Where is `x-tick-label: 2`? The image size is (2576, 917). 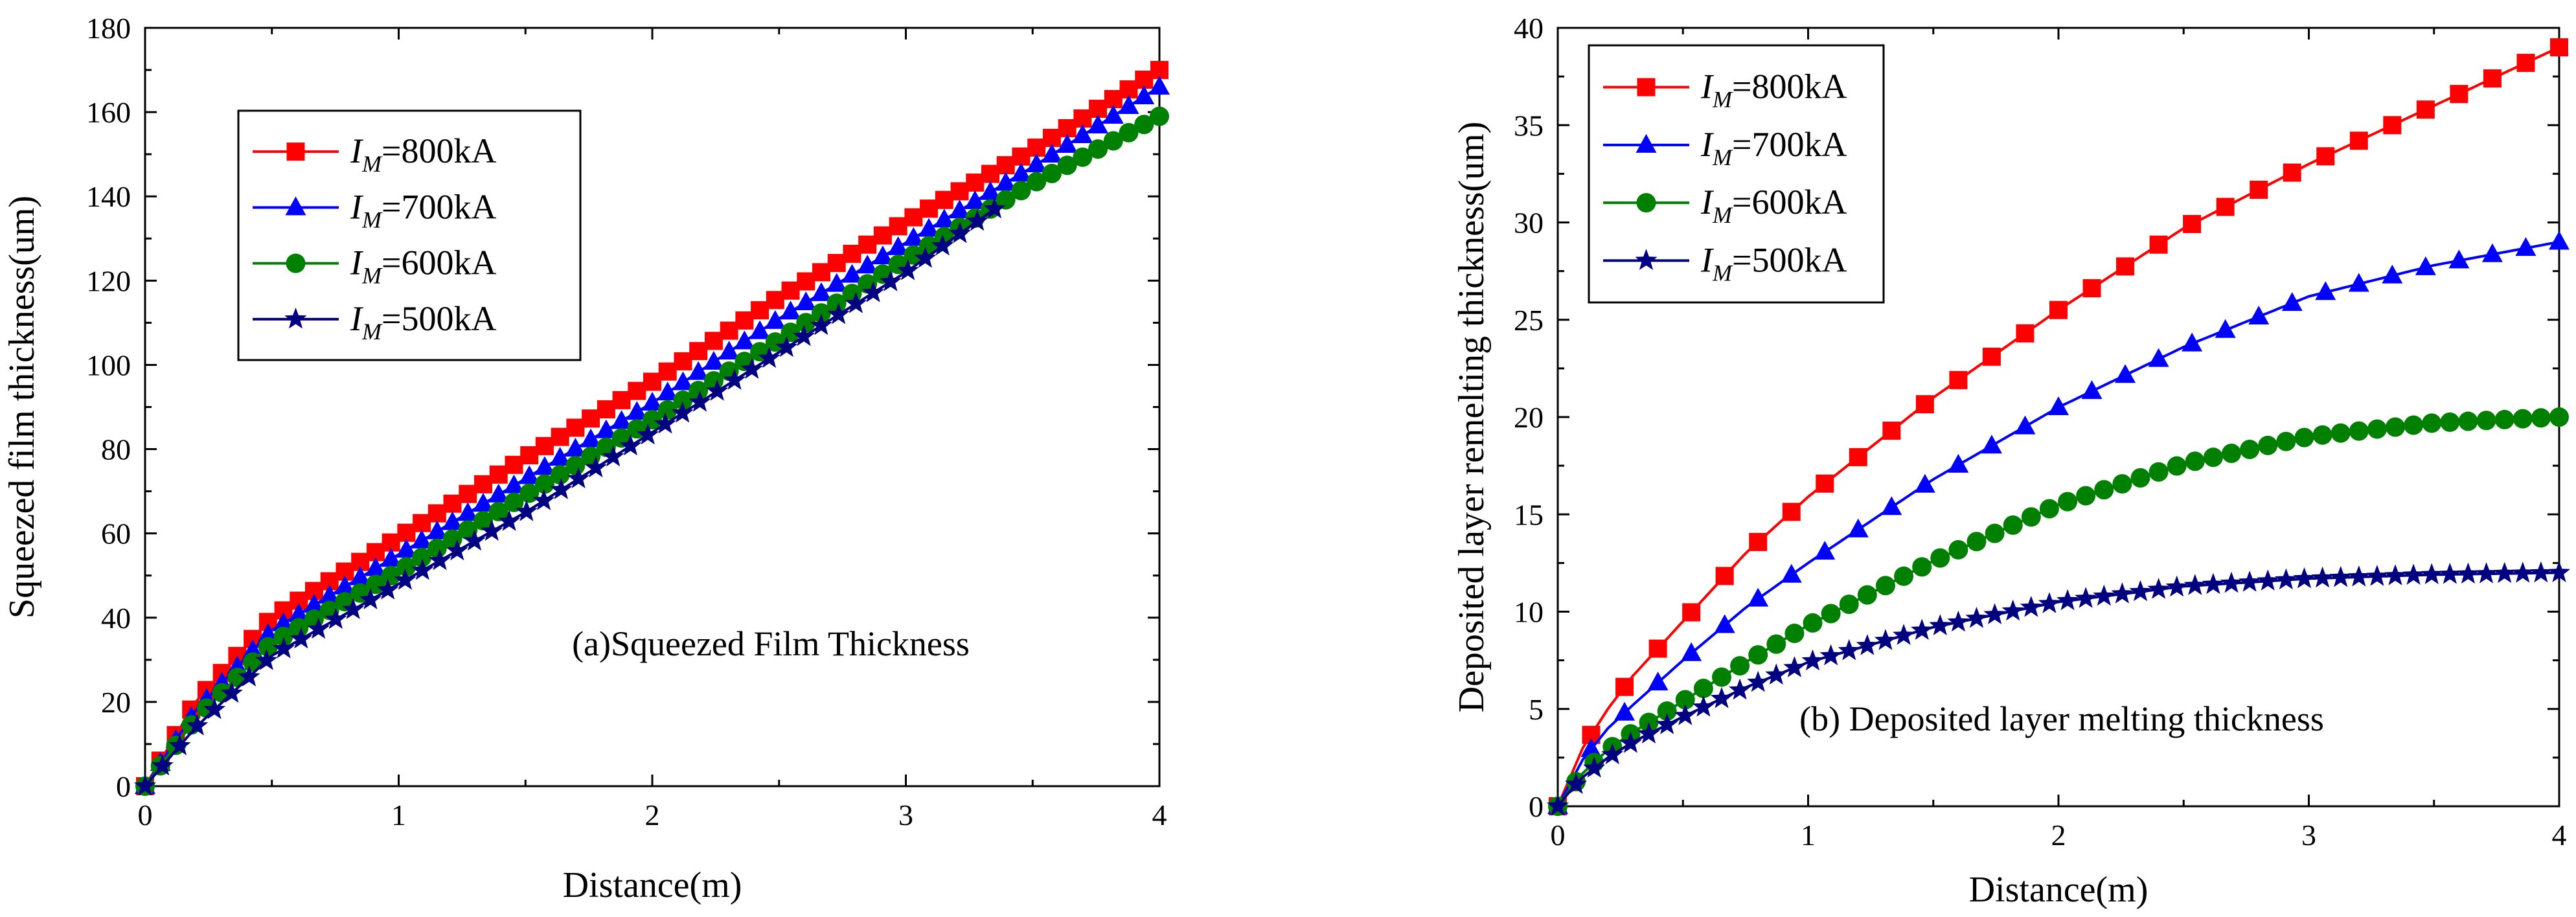 x-tick-label: 2 is located at coordinates (652, 815).